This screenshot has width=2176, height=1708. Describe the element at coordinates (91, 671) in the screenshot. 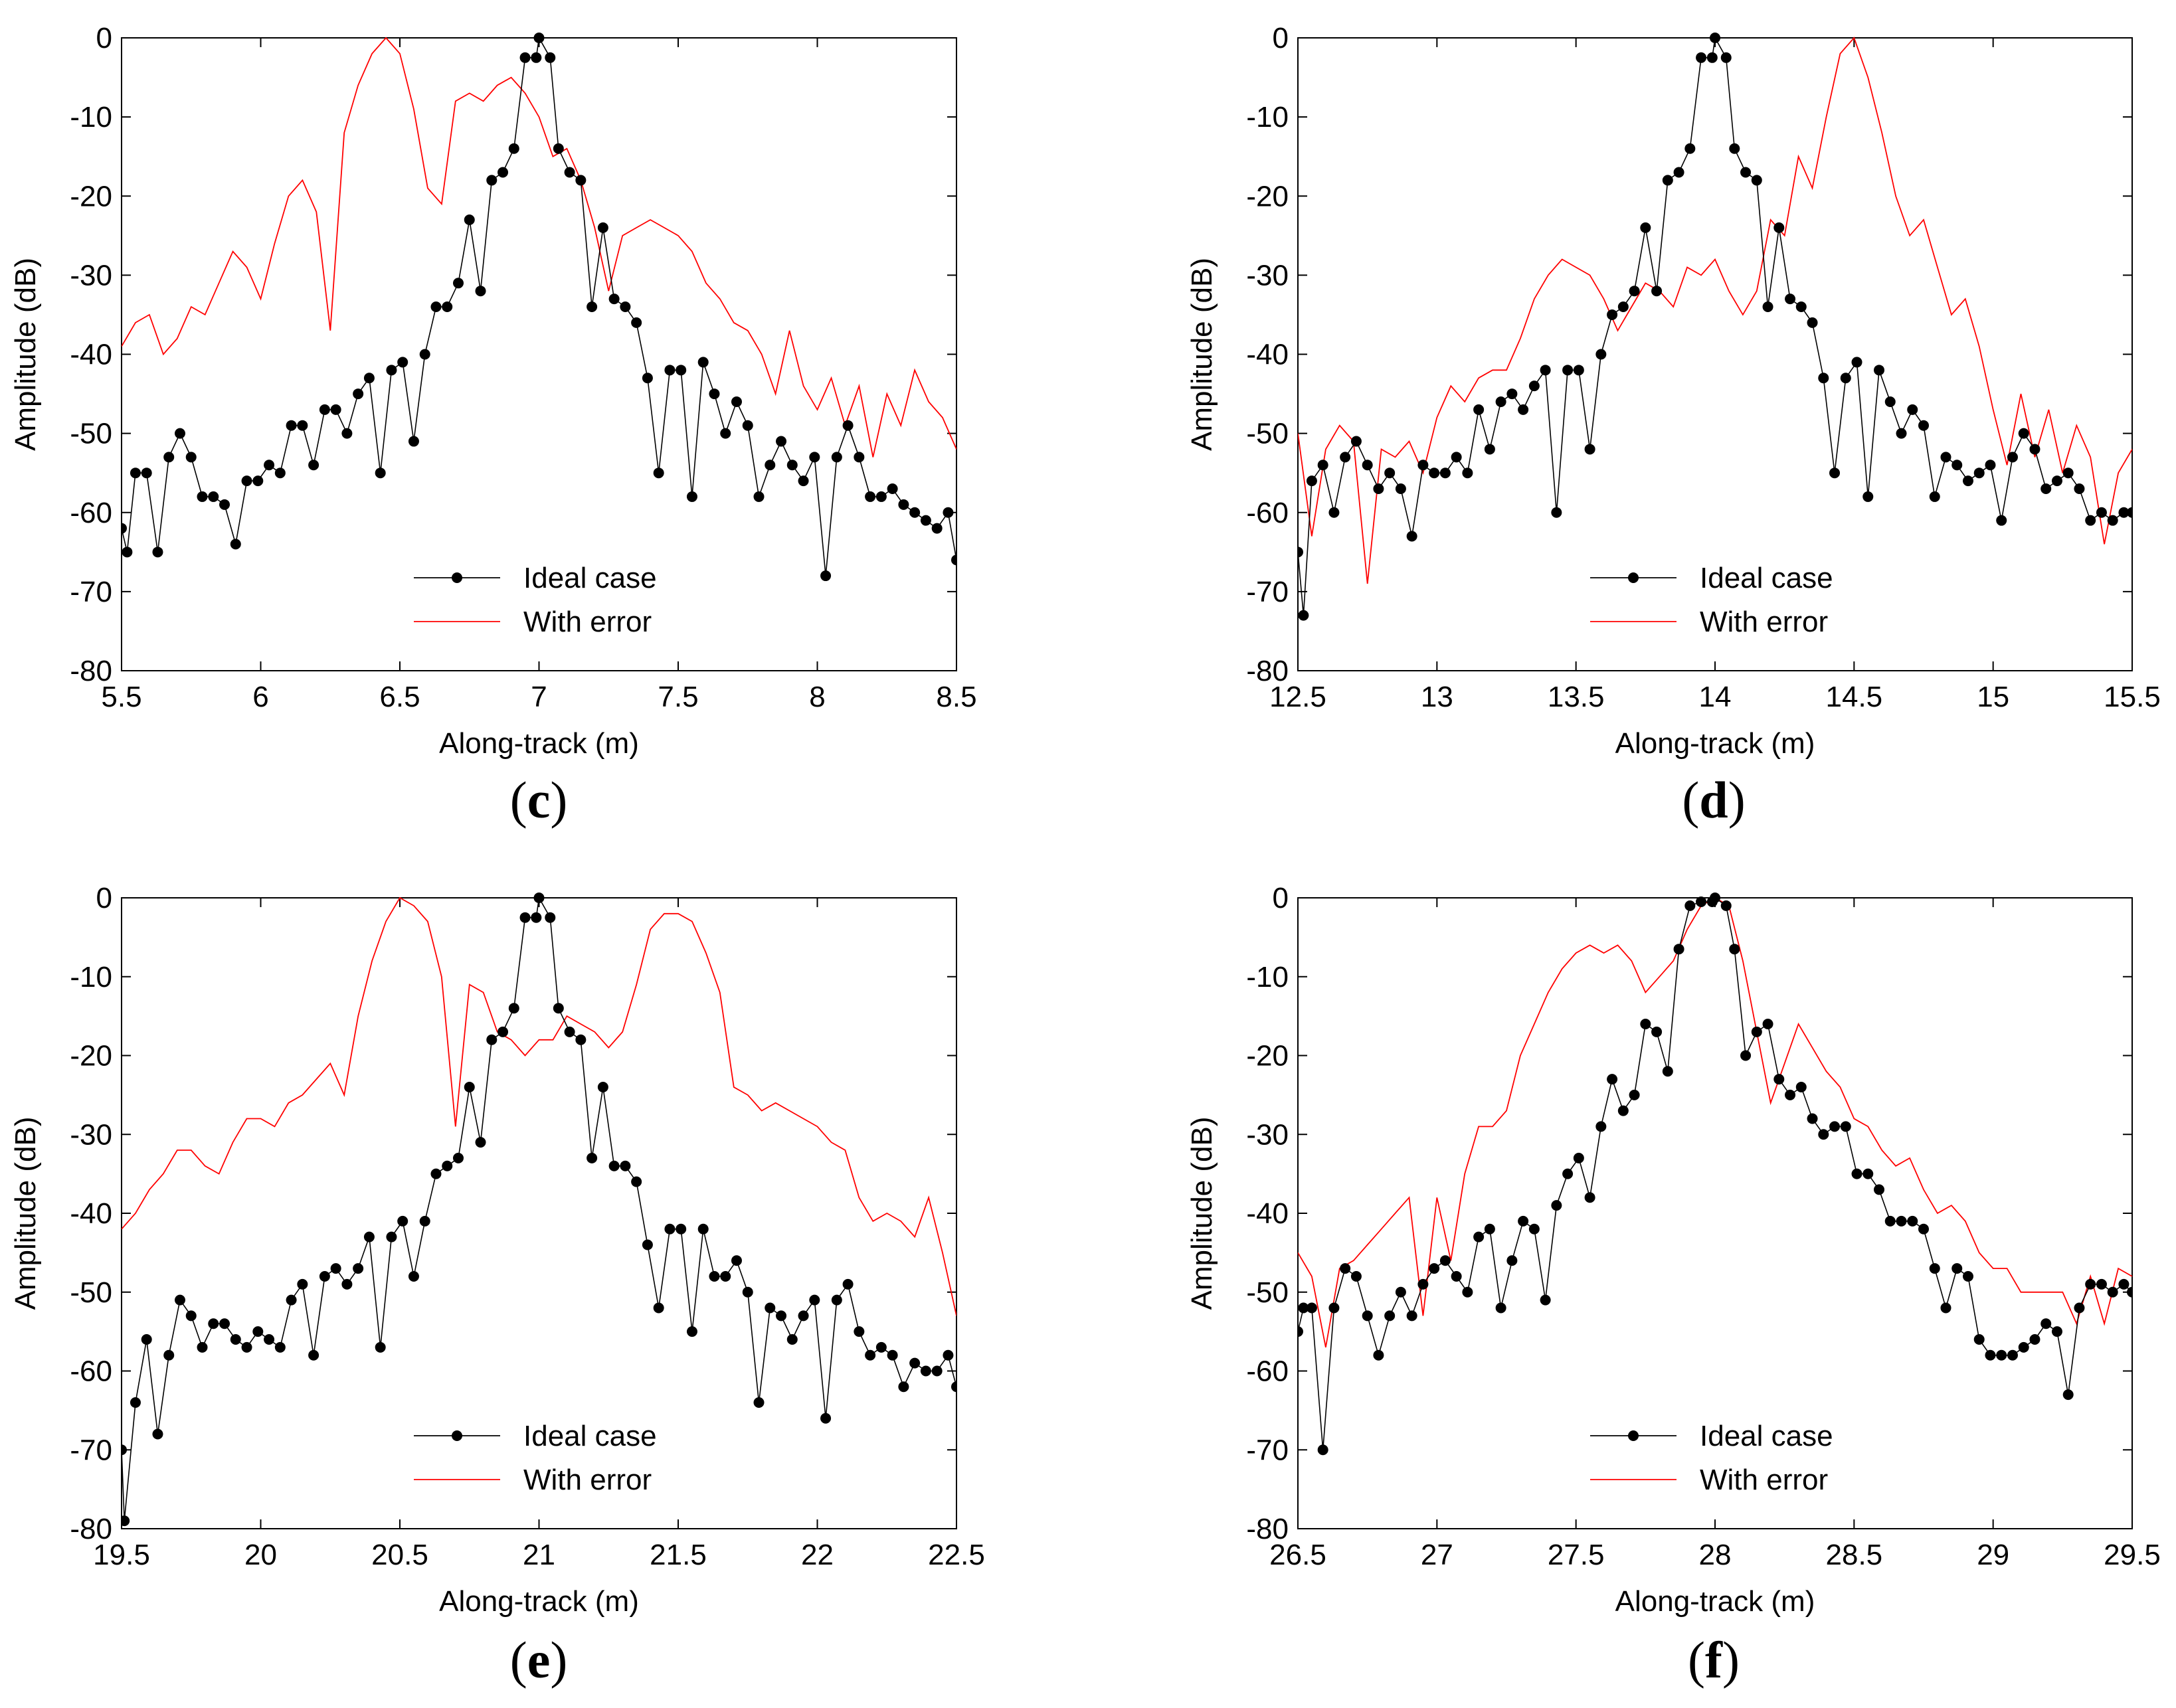

I see `y-tick-label-c: -80` at that location.